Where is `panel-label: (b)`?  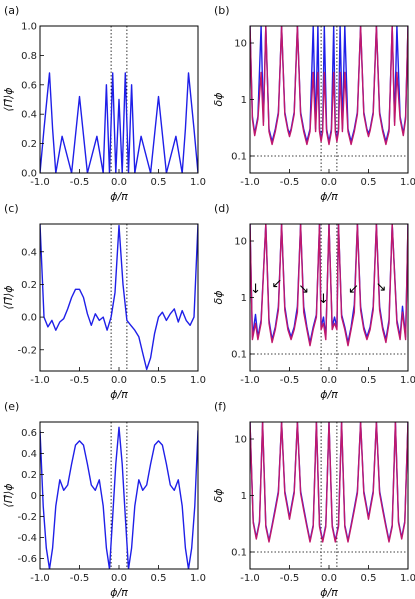
panel-label: (b) is located at coordinates (222, 10).